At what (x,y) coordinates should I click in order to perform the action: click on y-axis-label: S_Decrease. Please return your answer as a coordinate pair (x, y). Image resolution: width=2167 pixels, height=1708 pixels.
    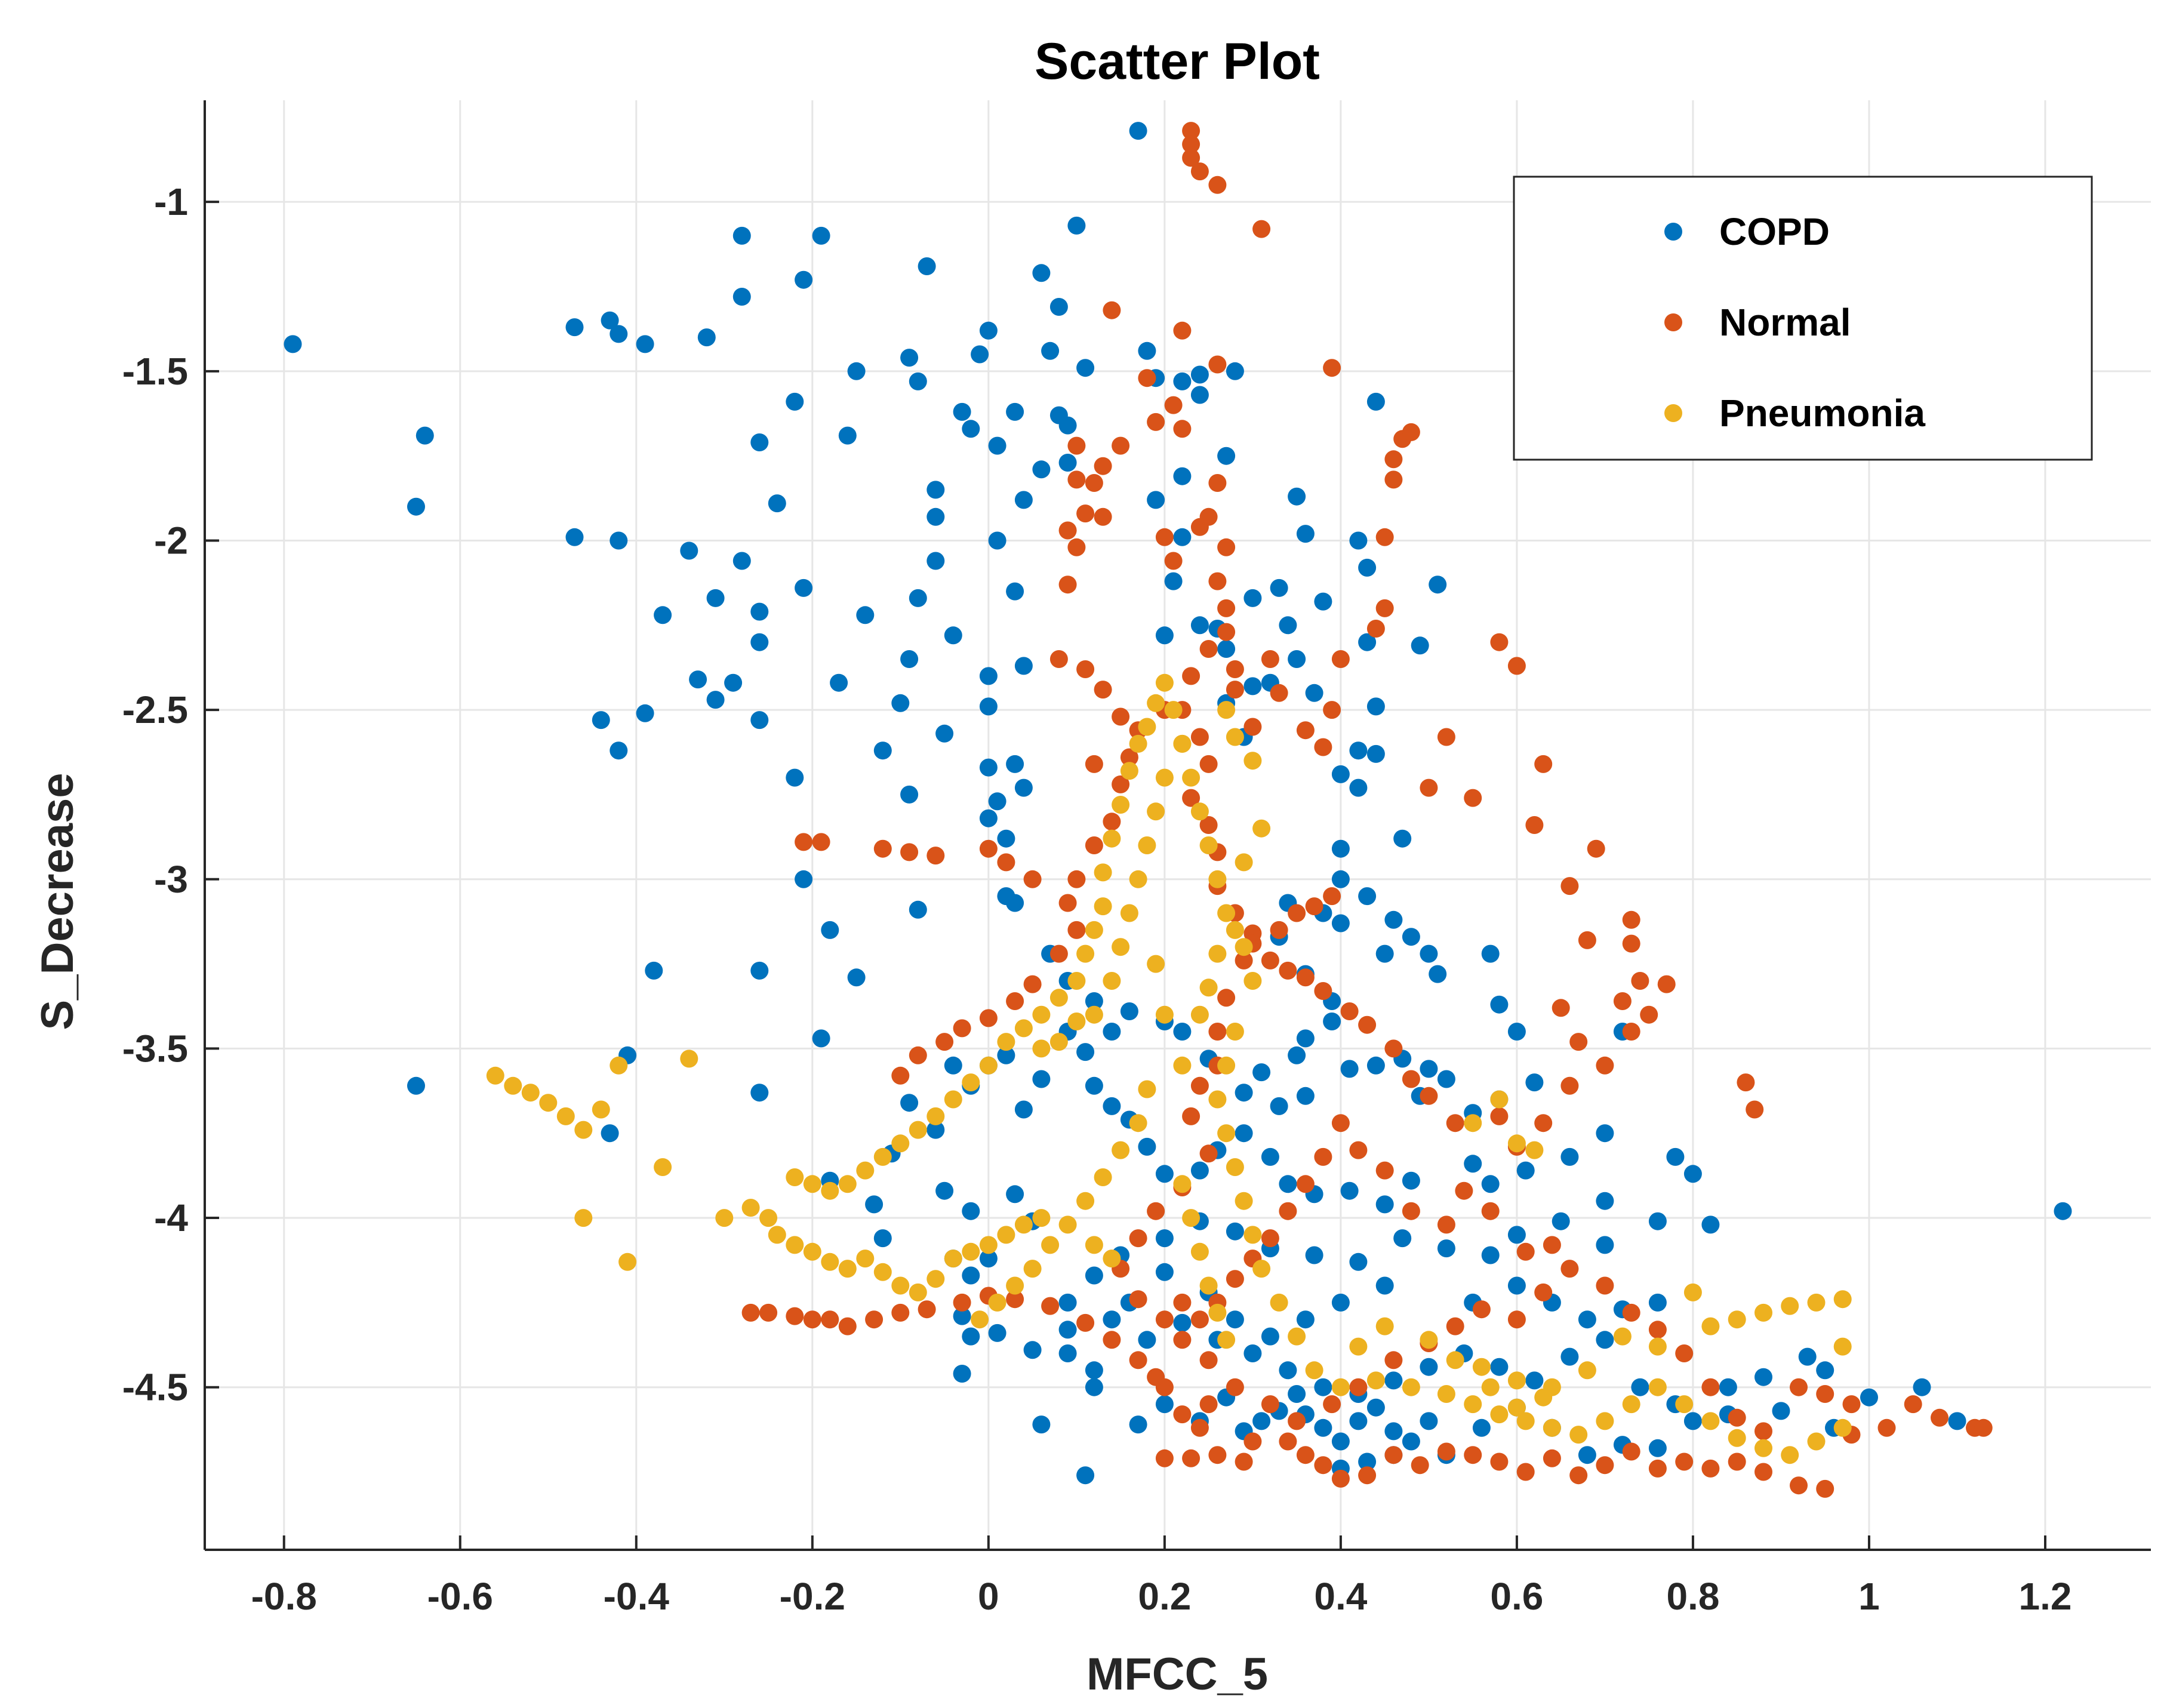
    Looking at the image, I should click on (57, 901).